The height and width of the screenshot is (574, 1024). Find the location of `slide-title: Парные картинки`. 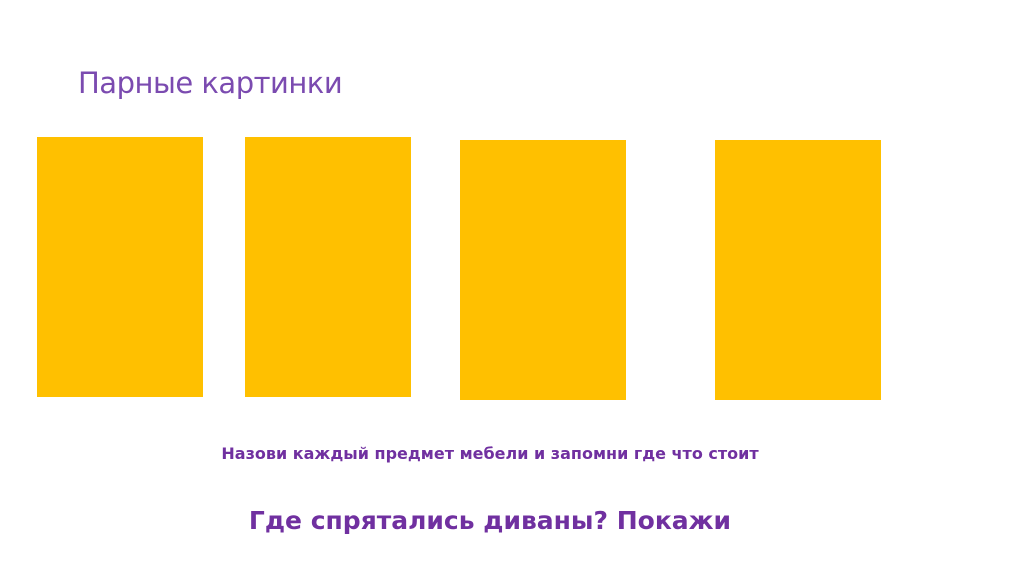

slide-title: Парные картинки is located at coordinates (210, 83).